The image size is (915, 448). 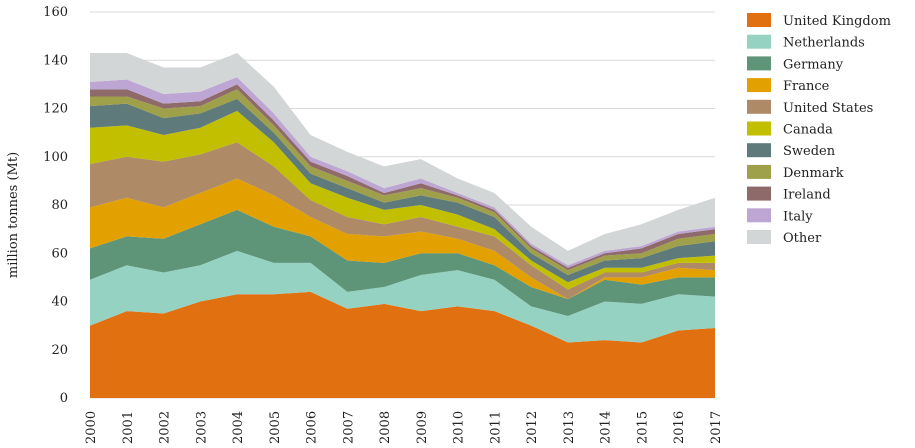 What do you see at coordinates (806, 86) in the screenshot?
I see `legend-label: France` at bounding box center [806, 86].